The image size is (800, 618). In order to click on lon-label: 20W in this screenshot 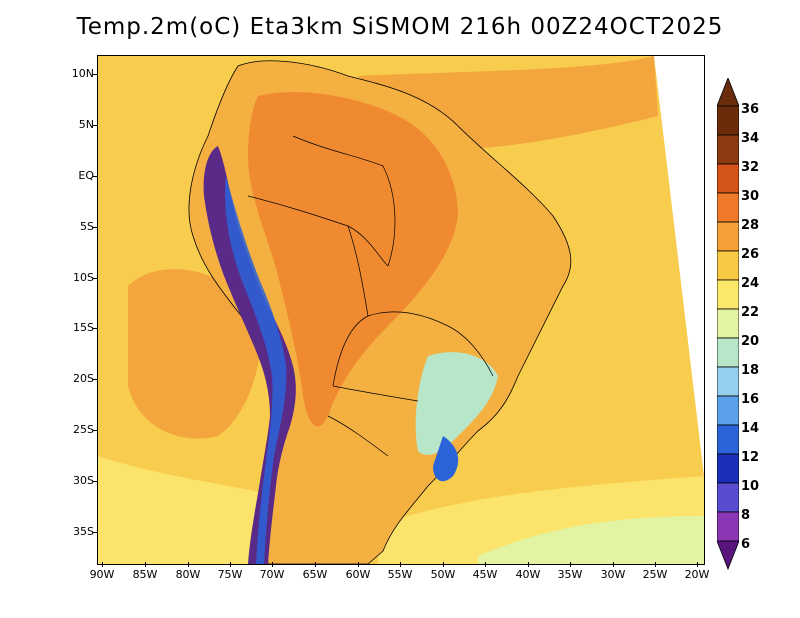, I will do `click(697, 574)`.